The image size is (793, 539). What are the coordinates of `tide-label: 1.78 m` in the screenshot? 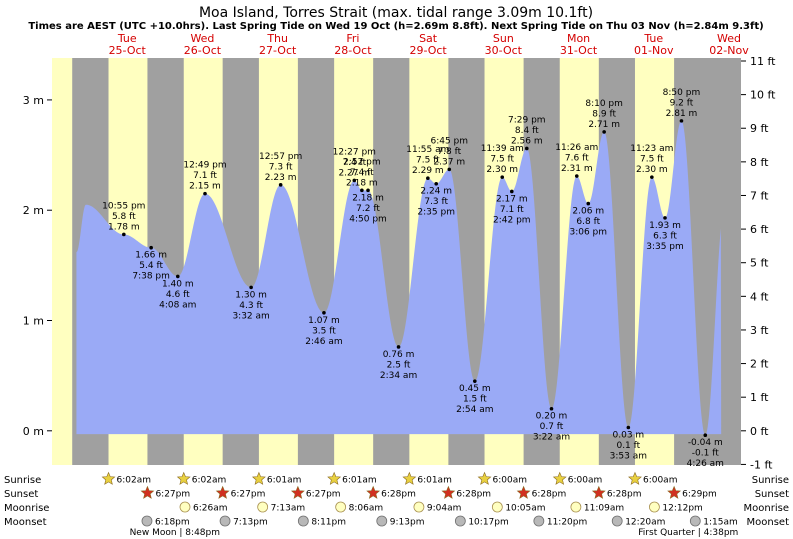 It's located at (124, 227).